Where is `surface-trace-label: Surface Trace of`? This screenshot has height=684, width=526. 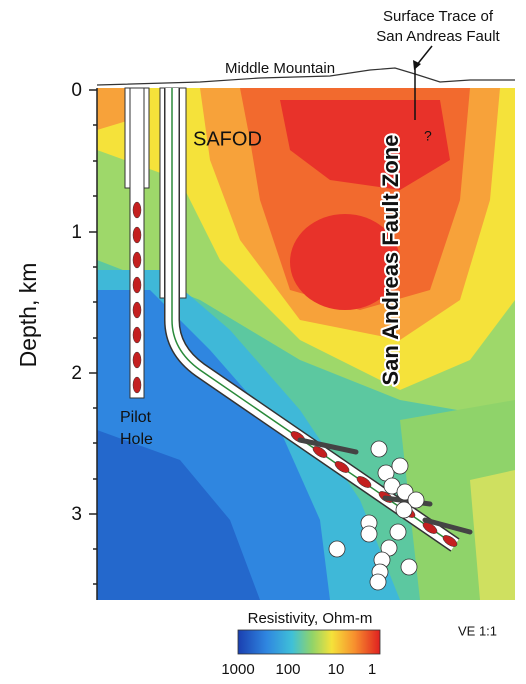 surface-trace-label: Surface Trace of is located at coordinates (438, 16).